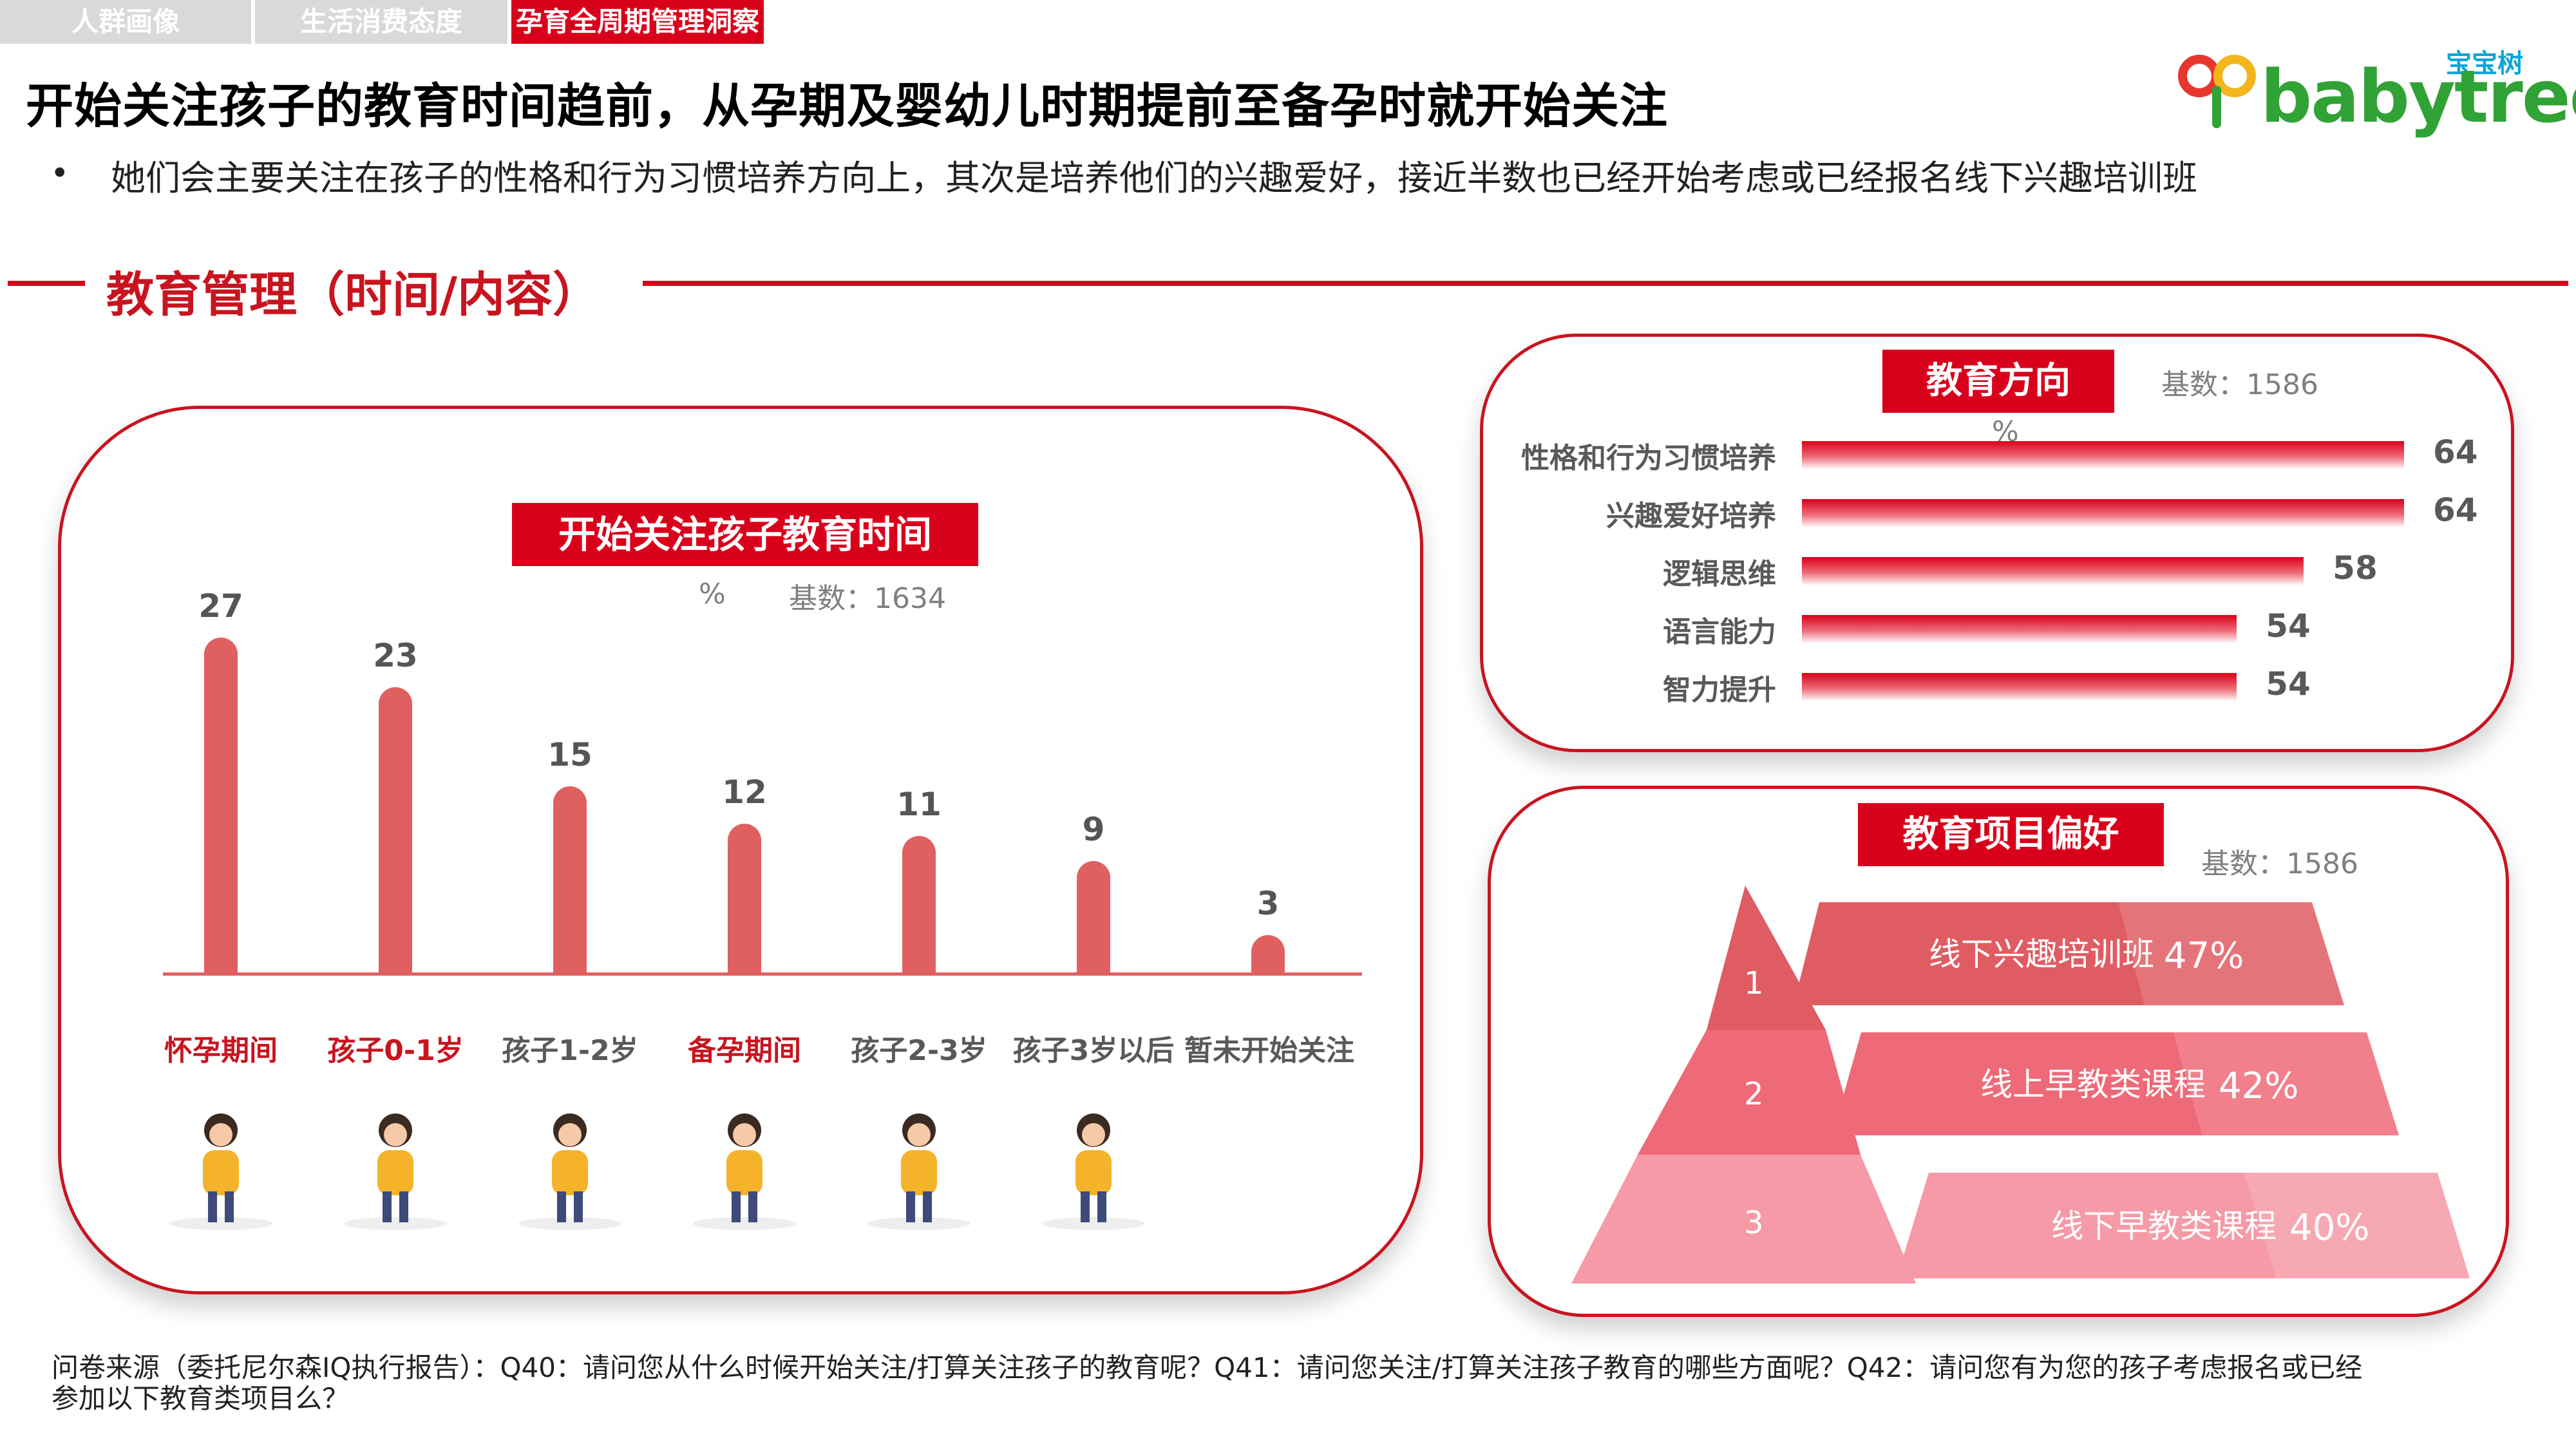 This screenshot has height=1449, width=2576. I want to click on logo-english: babytree, so click(2418, 97).